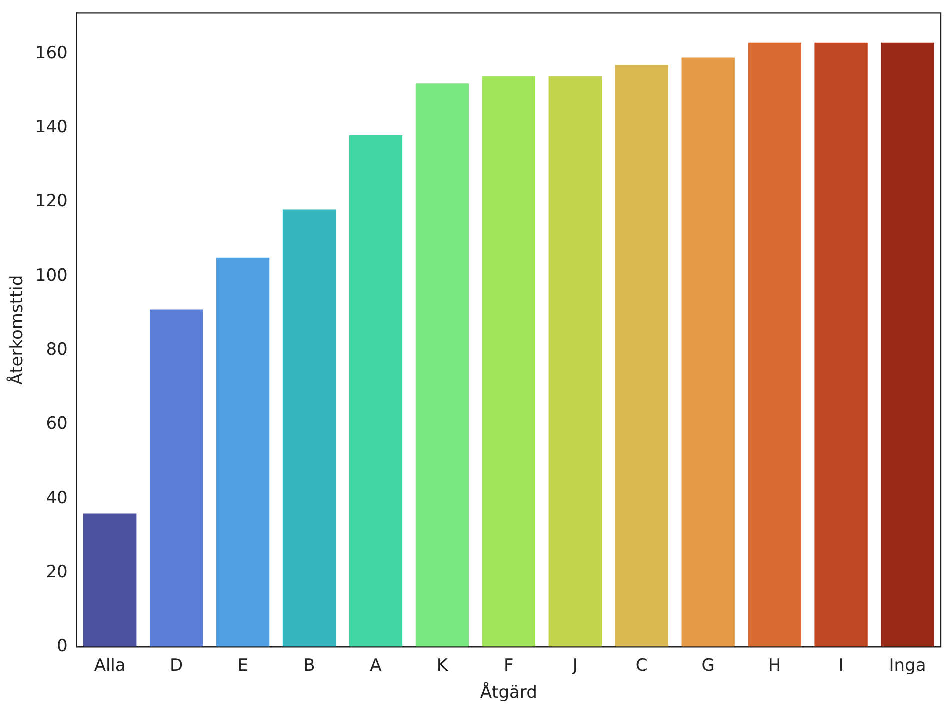 The image size is (945, 712). I want to click on y-tick-label: 100, so click(51, 276).